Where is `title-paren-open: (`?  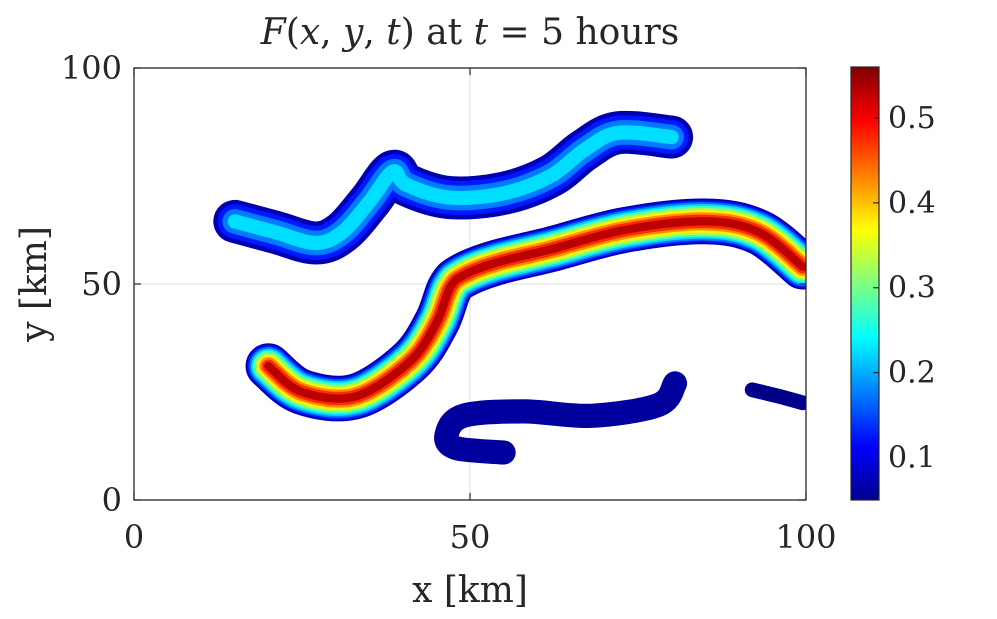
title-paren-open: ( is located at coordinates (293, 32).